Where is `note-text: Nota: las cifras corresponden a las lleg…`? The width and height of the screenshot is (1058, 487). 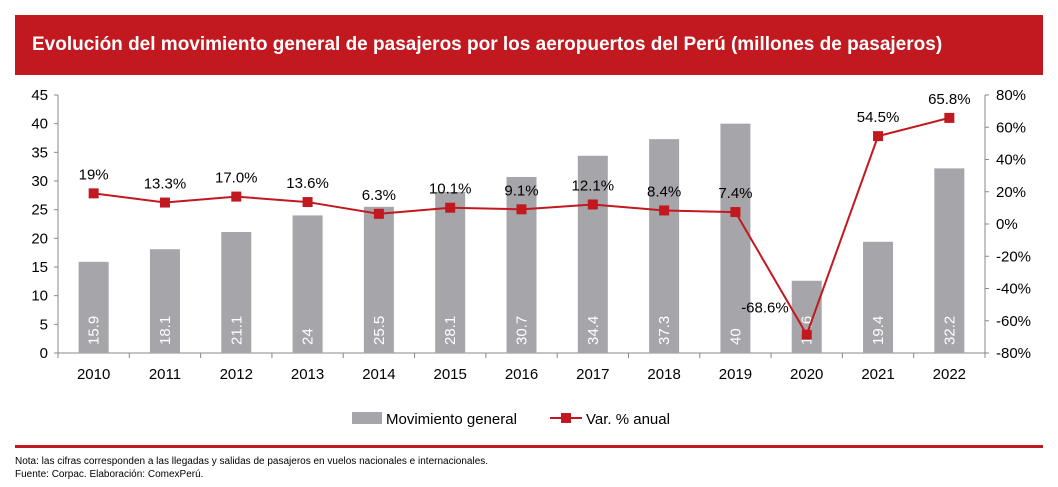 note-text: Nota: las cifras corresponden a las lleg… is located at coordinates (252, 461).